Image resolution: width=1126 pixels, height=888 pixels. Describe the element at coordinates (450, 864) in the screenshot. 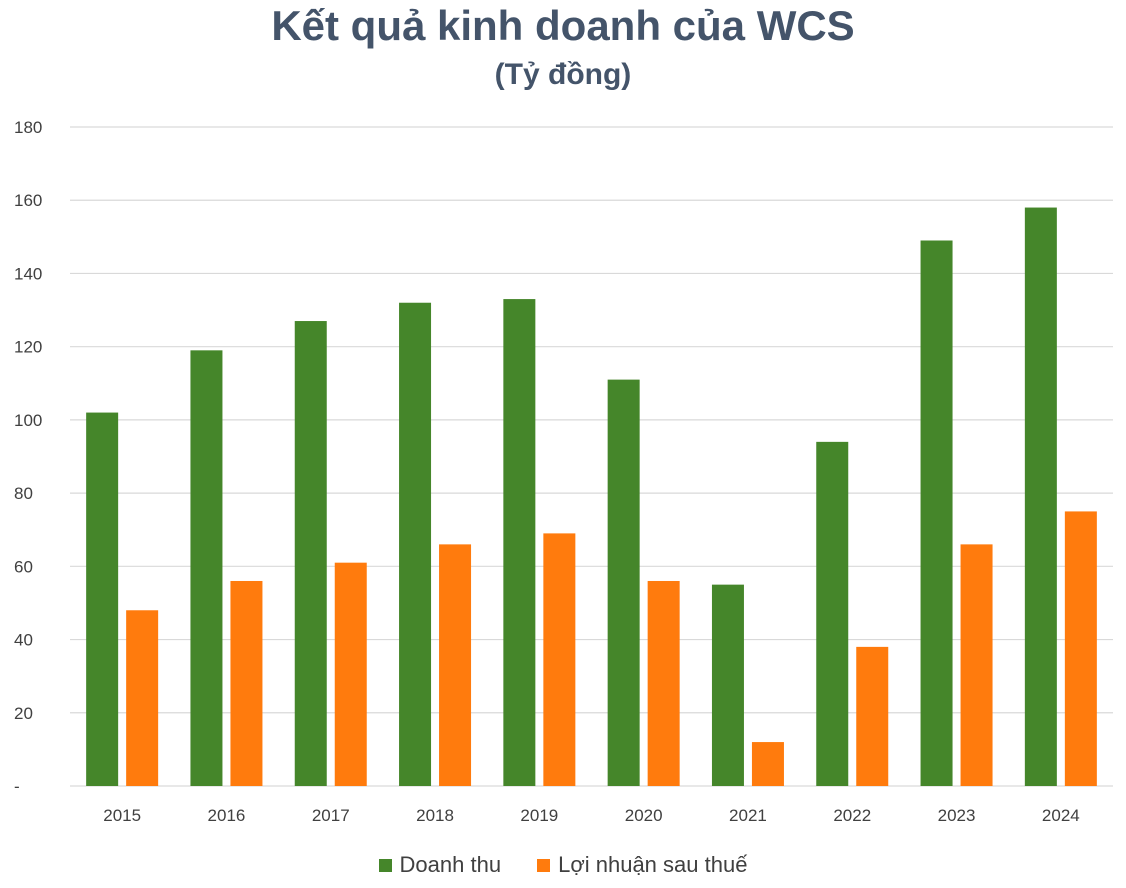

I see `legend-label-doanh-thu: Doanh thu` at that location.